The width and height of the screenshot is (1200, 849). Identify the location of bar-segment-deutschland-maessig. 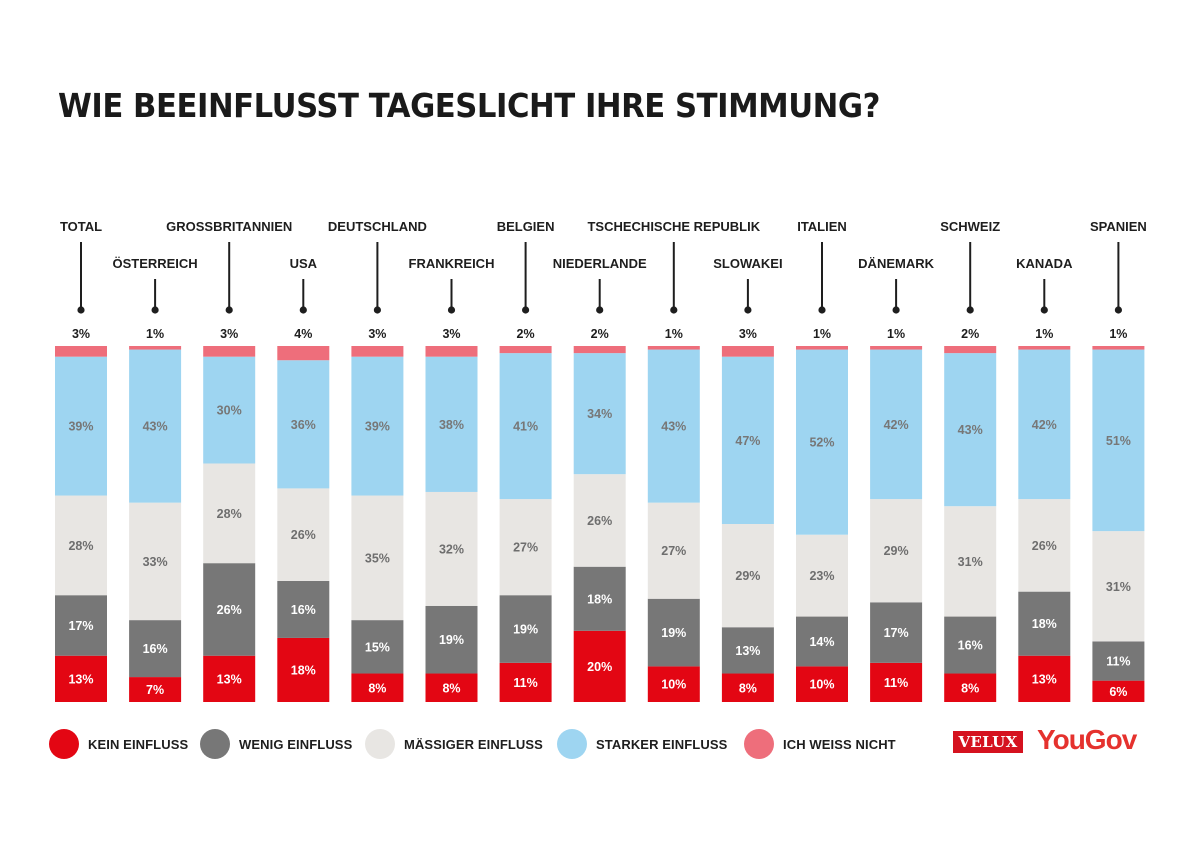
(377, 558).